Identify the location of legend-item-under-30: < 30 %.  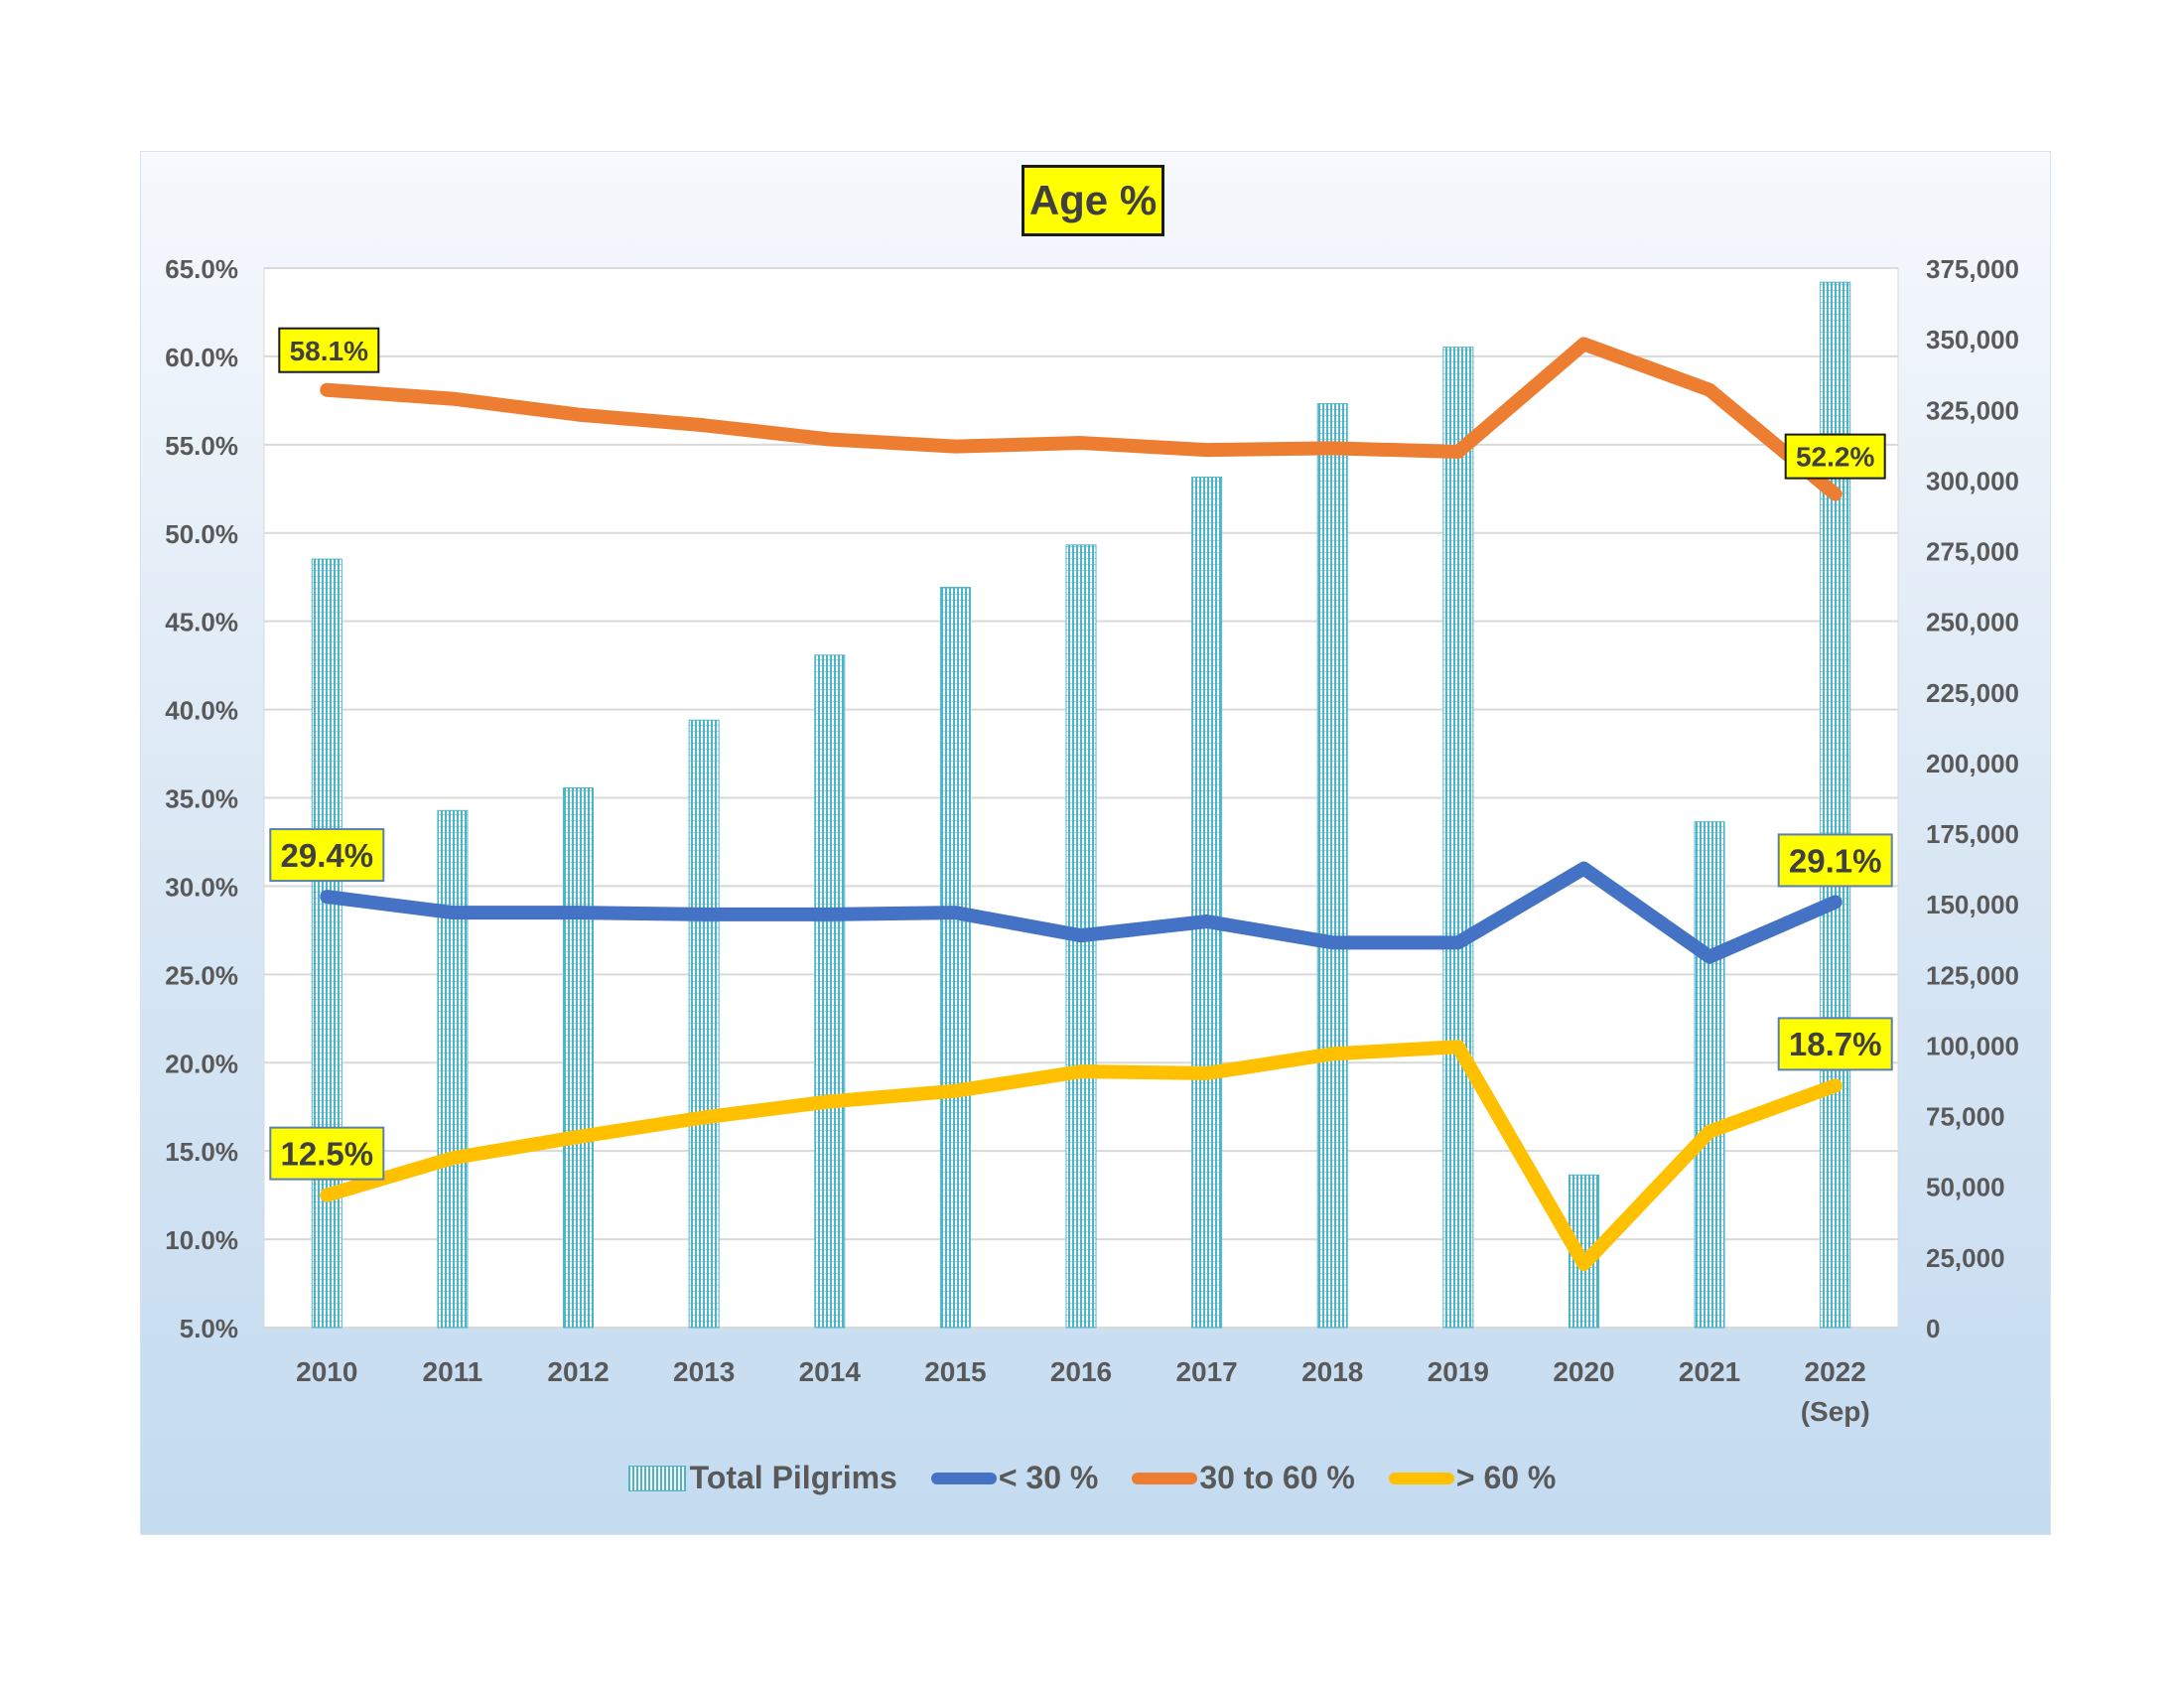
(1014, 1478).